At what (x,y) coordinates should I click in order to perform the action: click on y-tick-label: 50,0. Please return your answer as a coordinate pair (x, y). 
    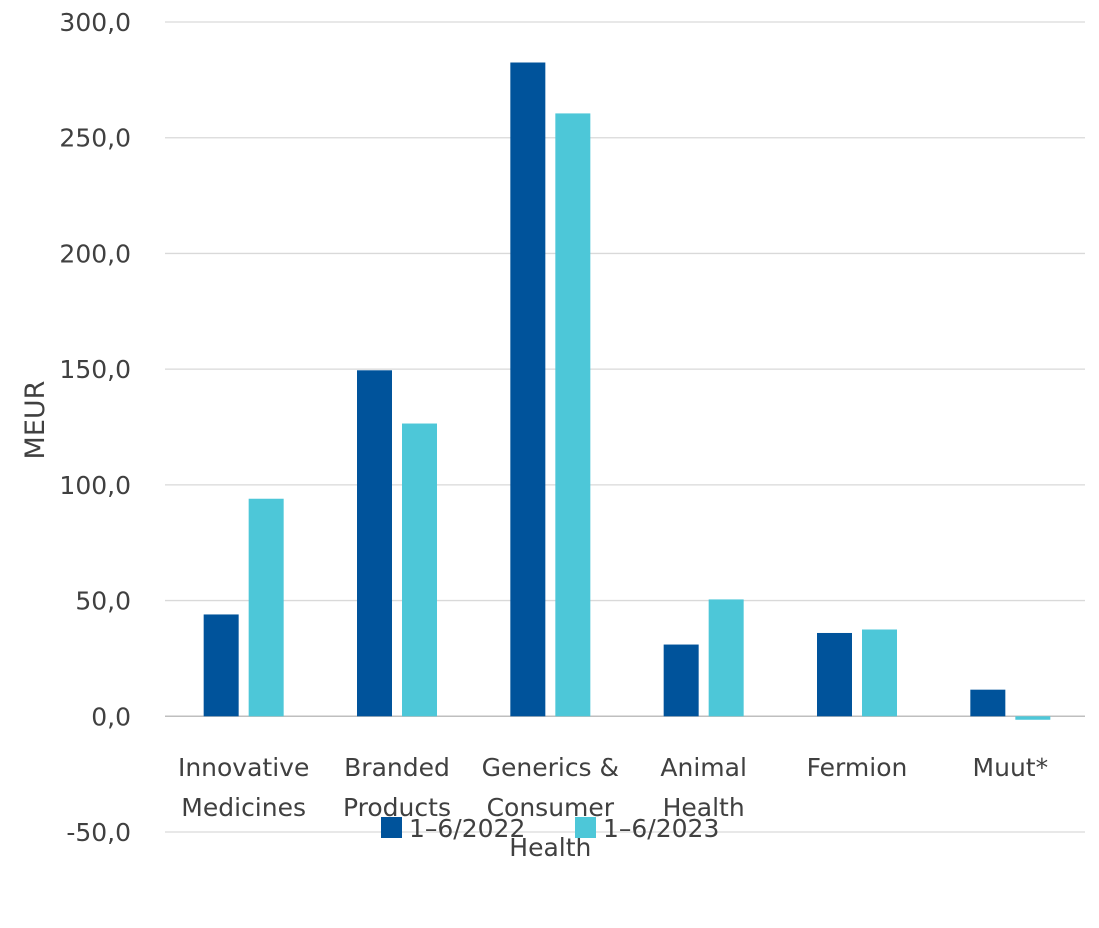
    Looking at the image, I should click on (103, 601).